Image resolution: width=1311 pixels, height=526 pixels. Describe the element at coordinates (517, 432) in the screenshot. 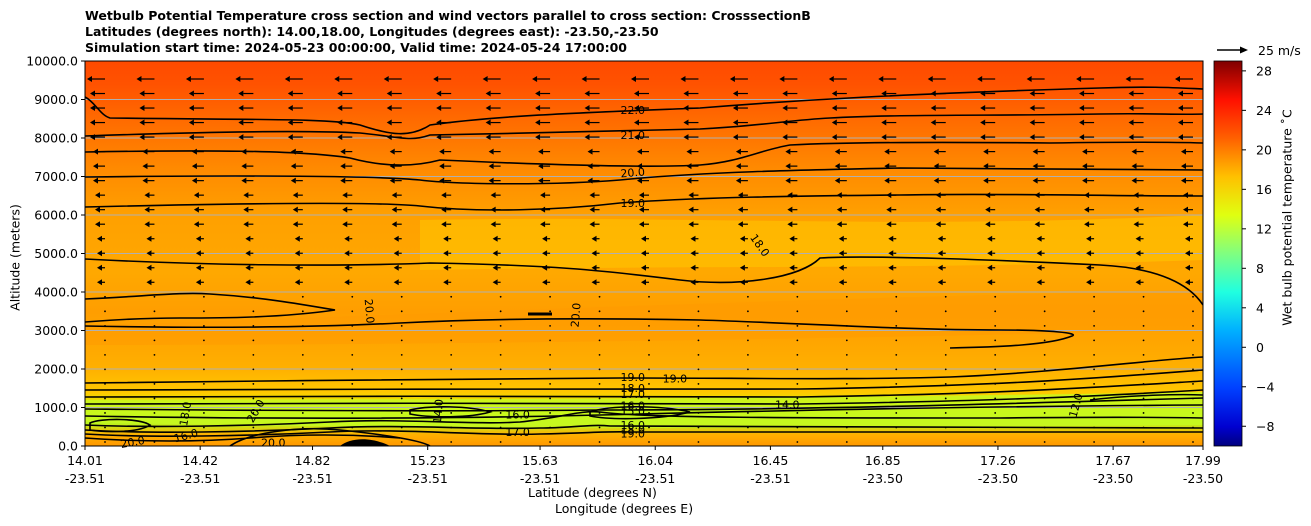

I see `contour-label: 17.0` at that location.